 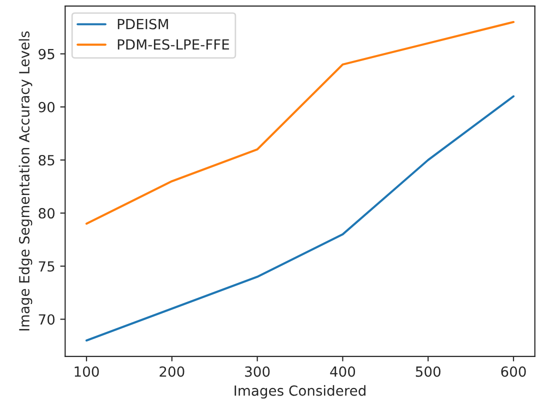 What do you see at coordinates (428, 371) in the screenshot?
I see `x-tick-label: 500` at bounding box center [428, 371].